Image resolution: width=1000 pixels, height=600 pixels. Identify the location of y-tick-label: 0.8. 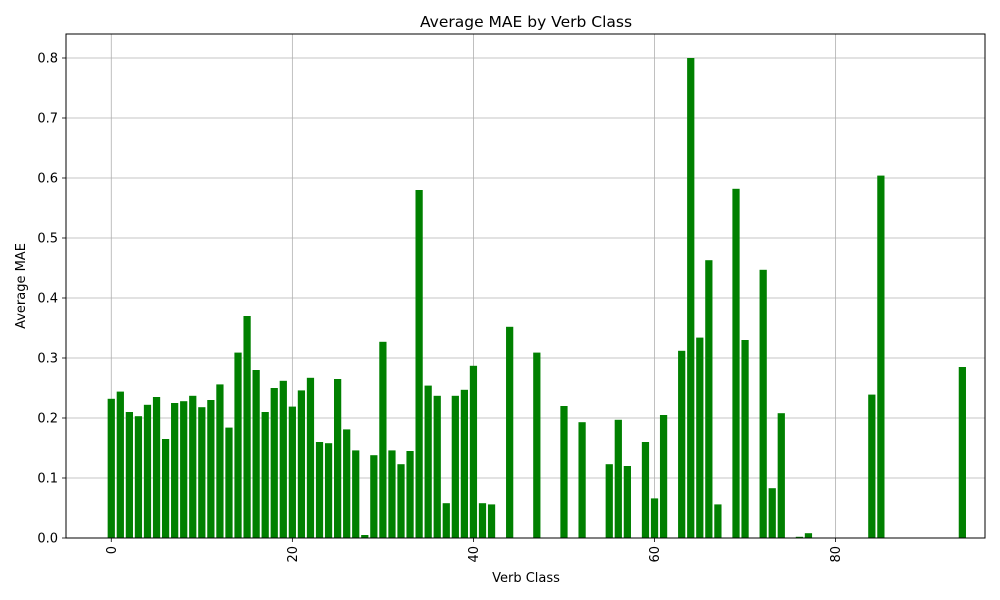
(47, 59).